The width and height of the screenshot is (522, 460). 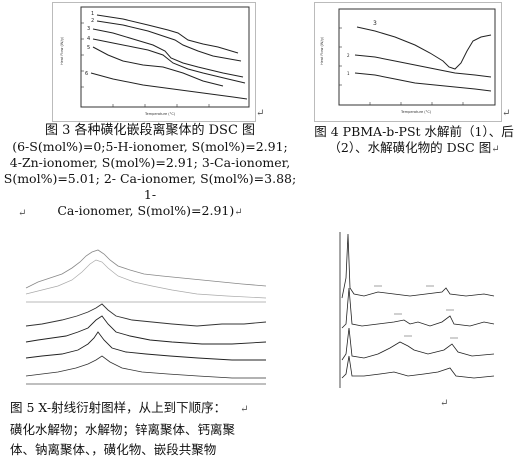 I want to click on xrd-pattern-1b, so click(x=146, y=279).